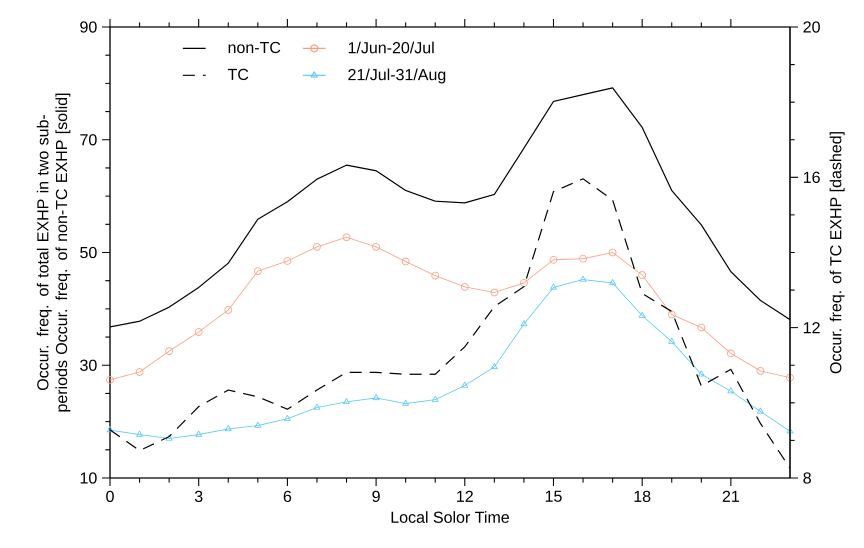  What do you see at coordinates (53, 253) in the screenshot?
I see `y-axis-title: Occur. freq. of total EXHP in two sub-periods Occur. freq. of non-TC EXHP [solid]` at bounding box center [53, 253].